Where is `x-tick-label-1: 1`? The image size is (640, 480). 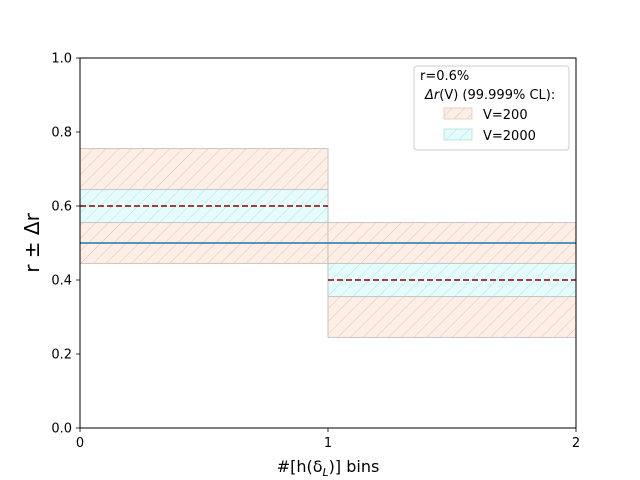 x-tick-label-1: 1 is located at coordinates (328, 443).